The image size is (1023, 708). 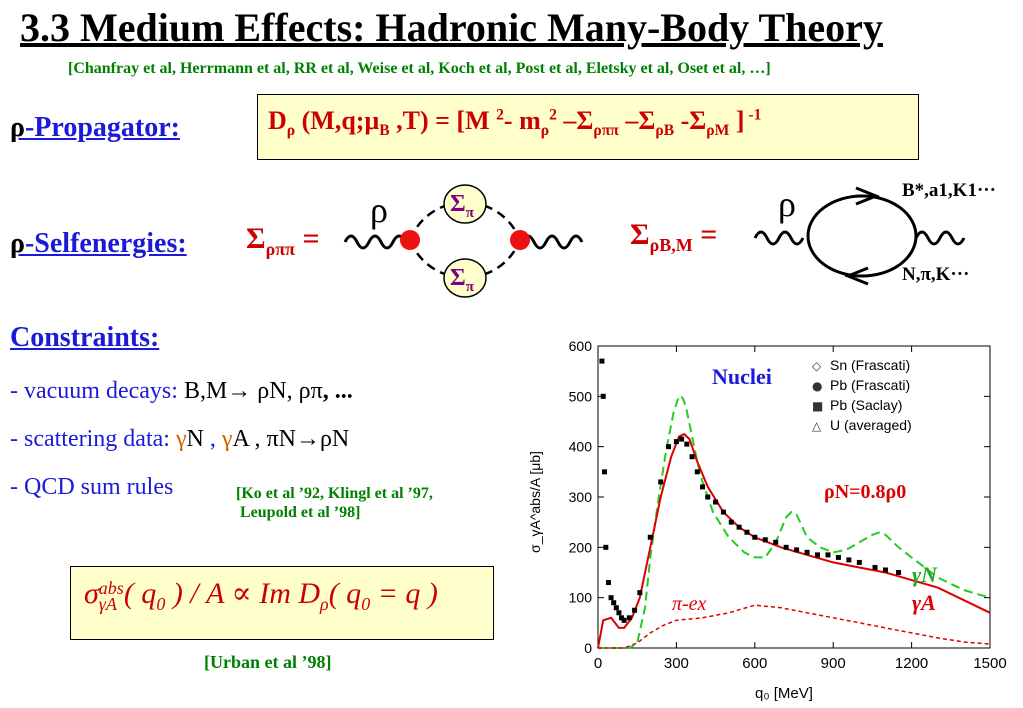 I want to click on y-tick-label: 500, so click(x=581, y=396).